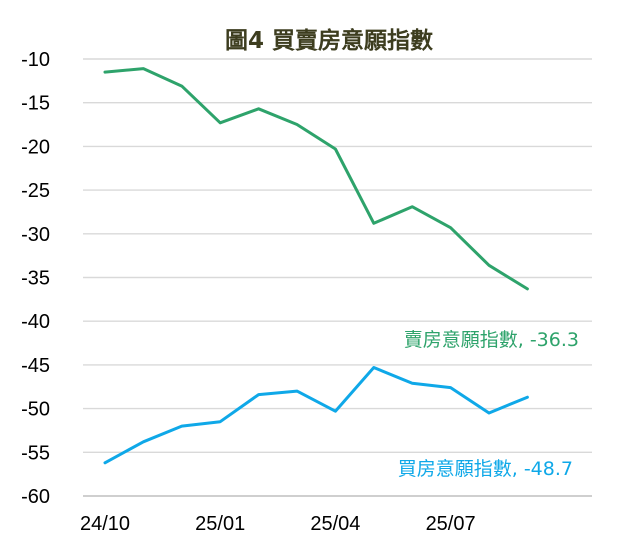 The width and height of the screenshot is (632, 560). Describe the element at coordinates (485, 469) in the screenshot. I see `buy-series-annotation: 買房意願指數, -48.7` at that location.